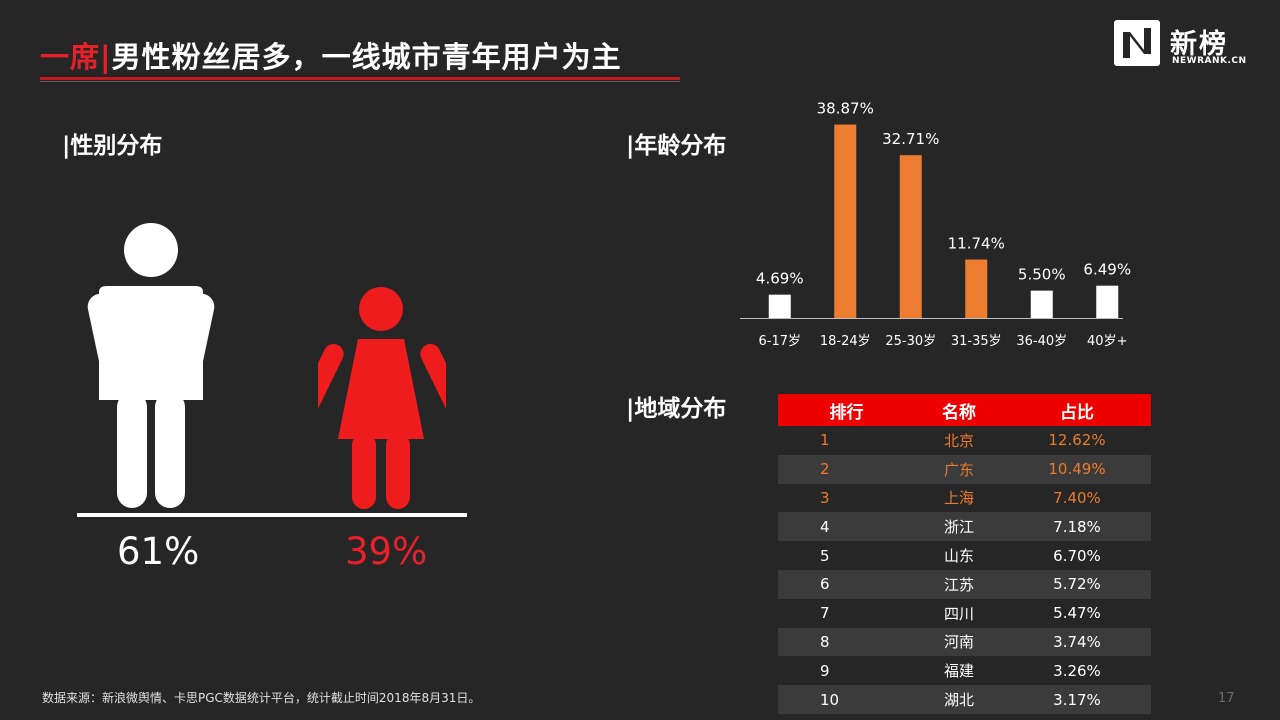 This screenshot has width=1280, height=720. Describe the element at coordinates (845, 341) in the screenshot. I see `tick-label: 18-24岁` at that location.